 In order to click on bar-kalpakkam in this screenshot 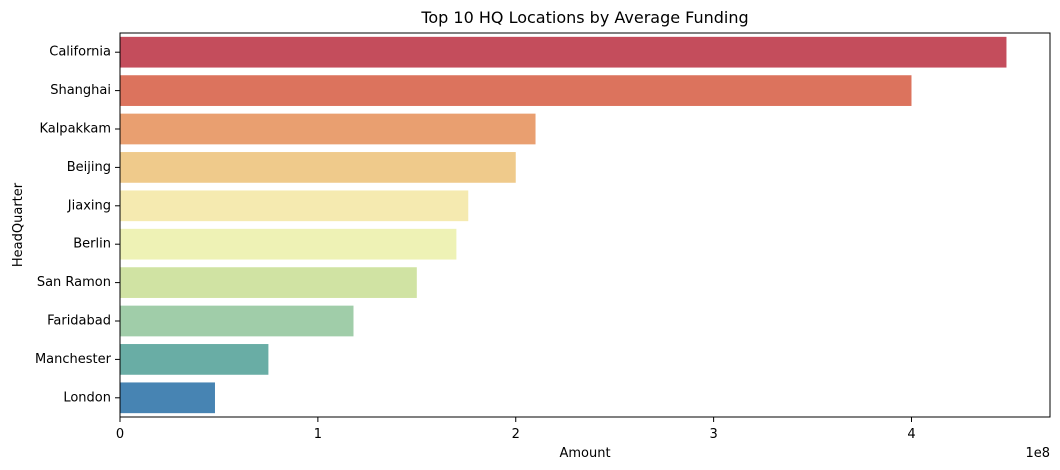, I will do `click(328, 129)`.